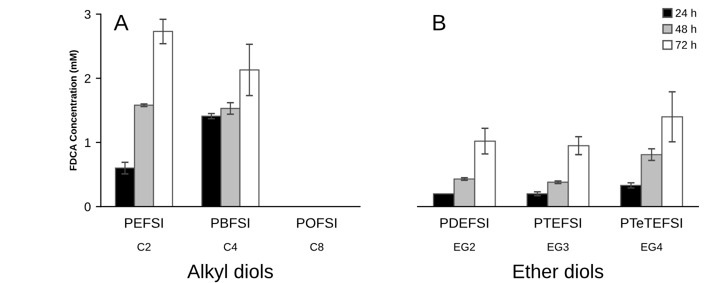 Image resolution: width=720 pixels, height=283 pixels. I want to click on text: C4, so click(231, 246).